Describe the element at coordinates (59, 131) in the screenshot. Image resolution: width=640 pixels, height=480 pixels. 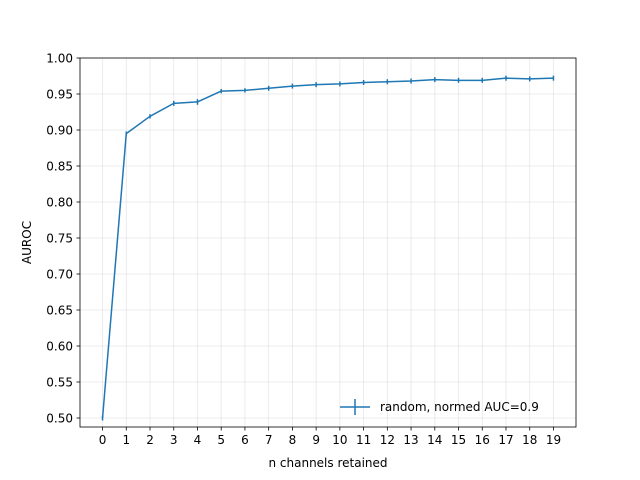
I see `y-tick-label: 0.90` at that location.